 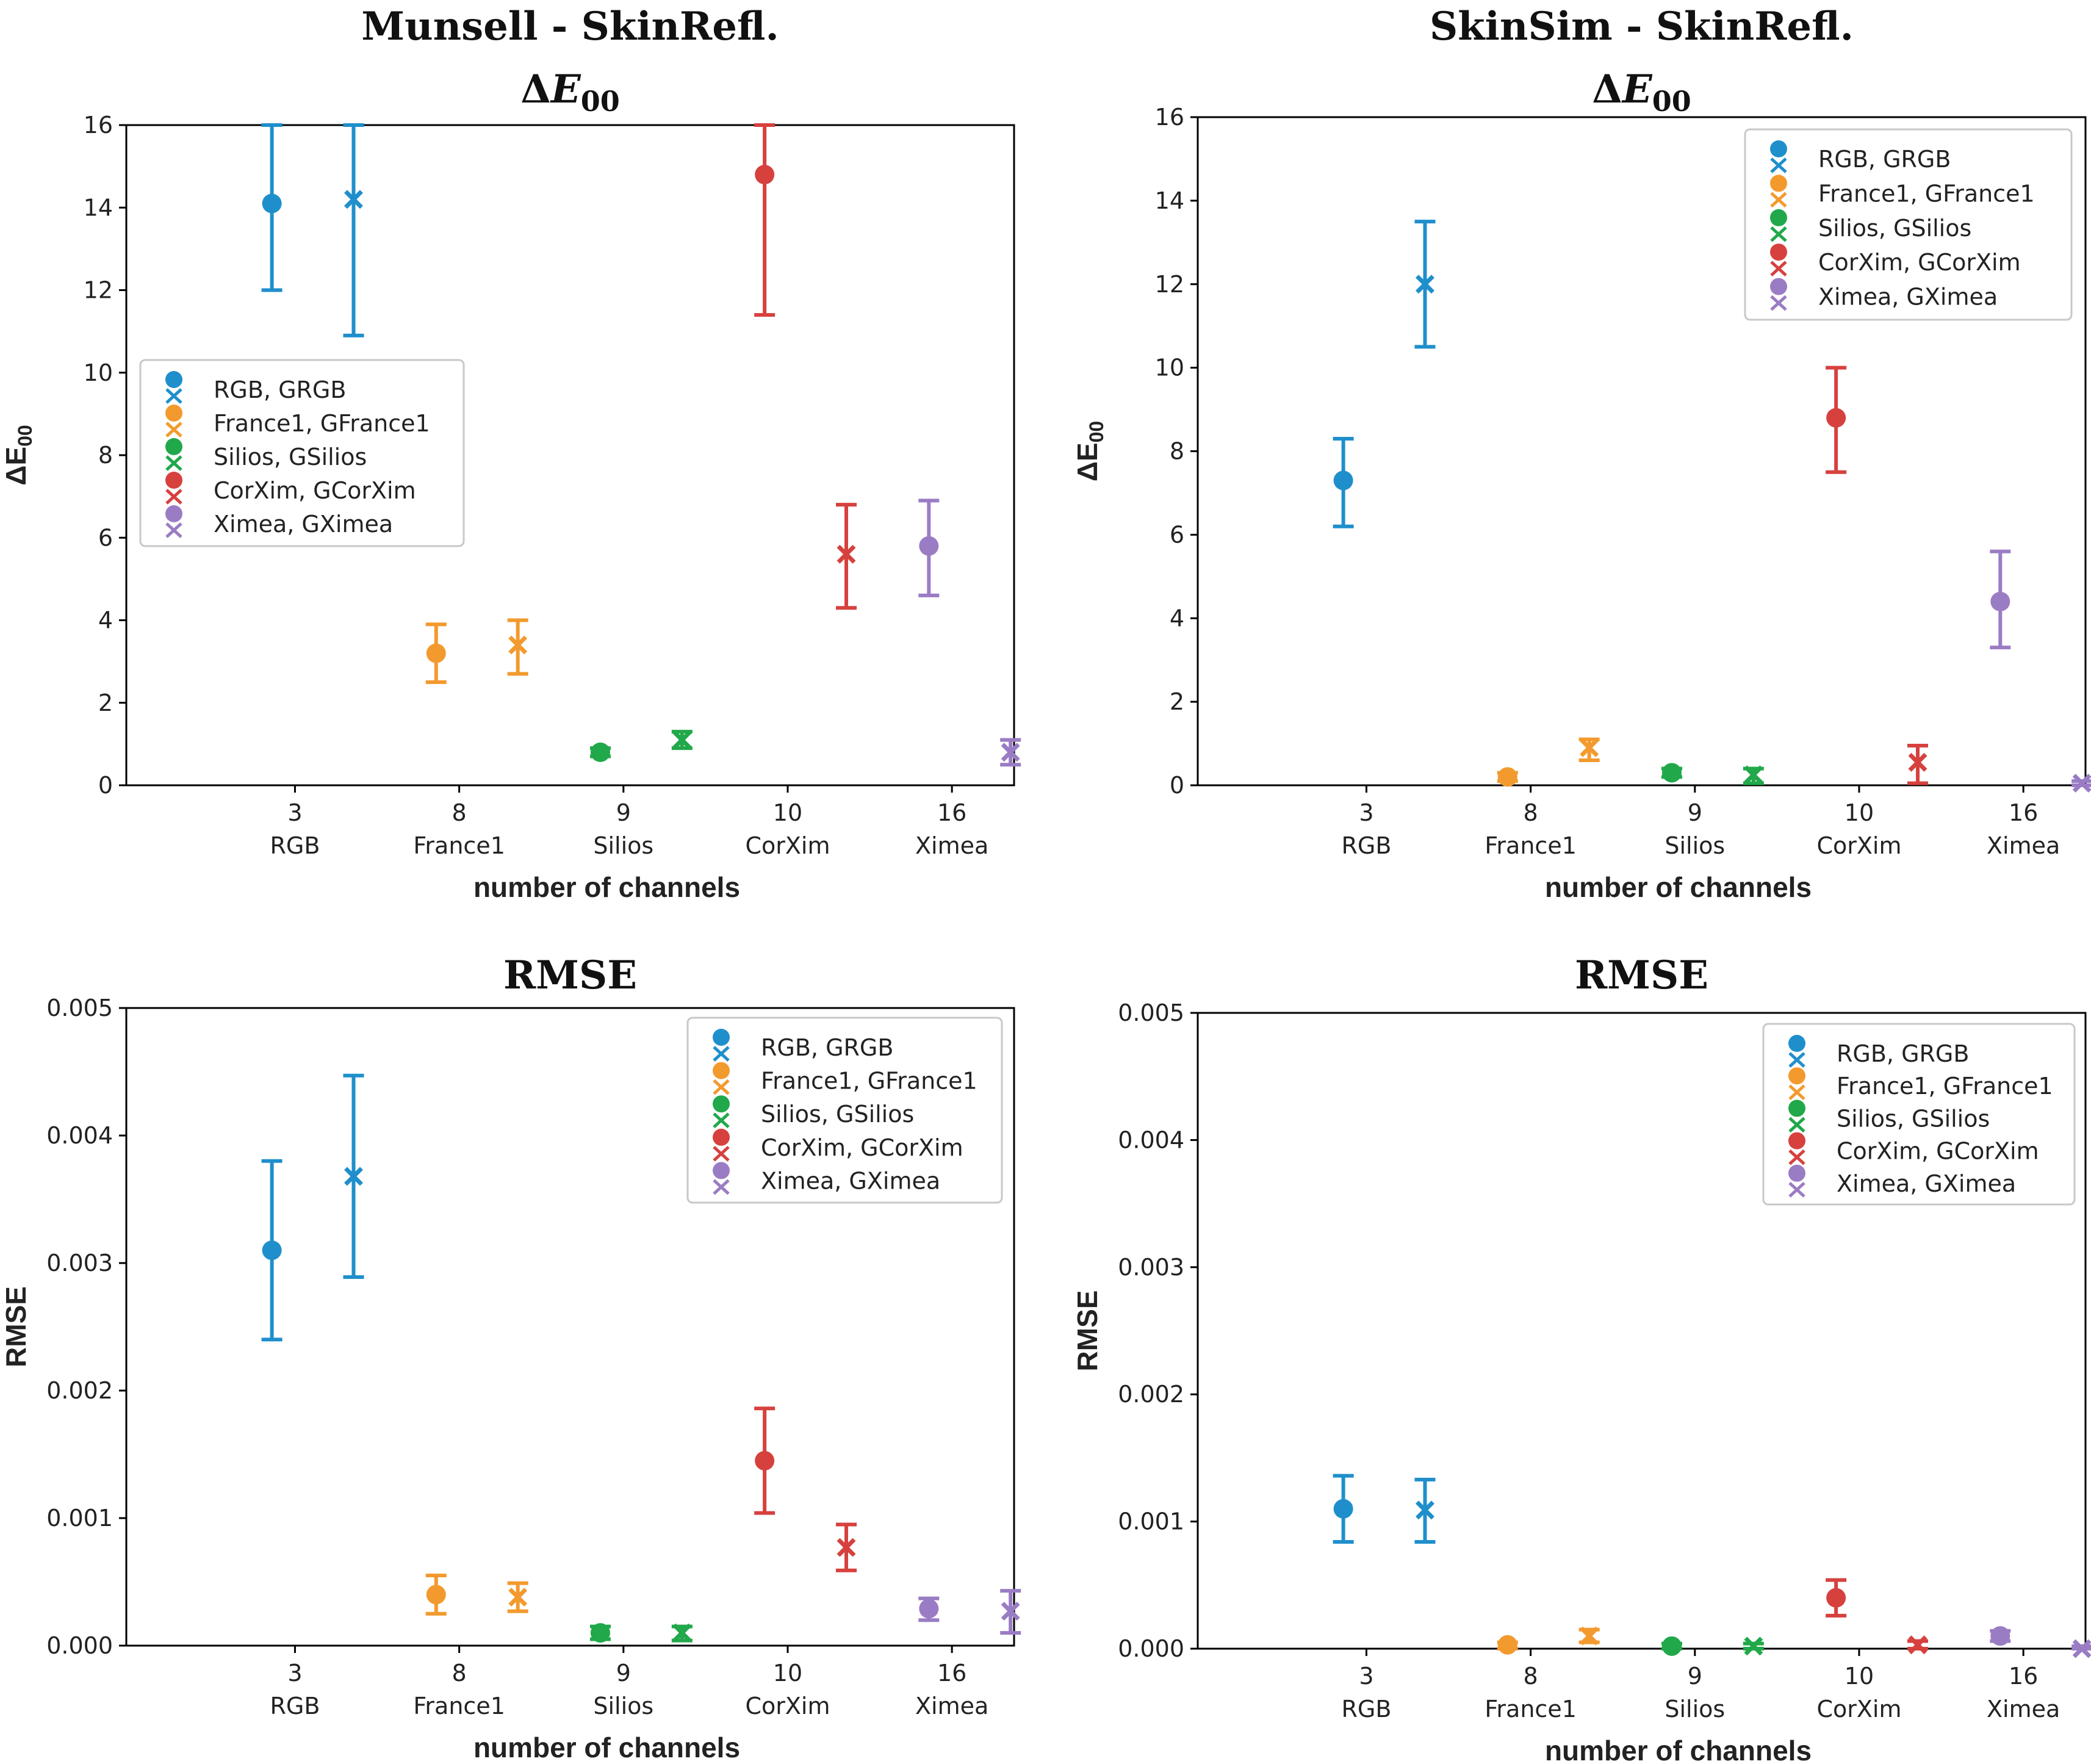 I want to click on legend-entry-rgb: RGB, GRGB, so click(x=1860, y=156).